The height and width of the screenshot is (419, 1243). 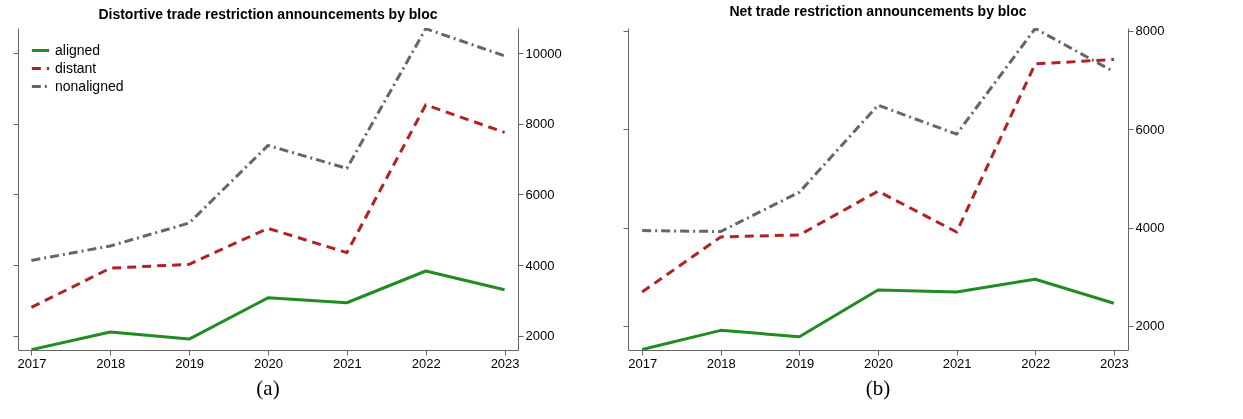 I want to click on text: (b), so click(x=878, y=388).